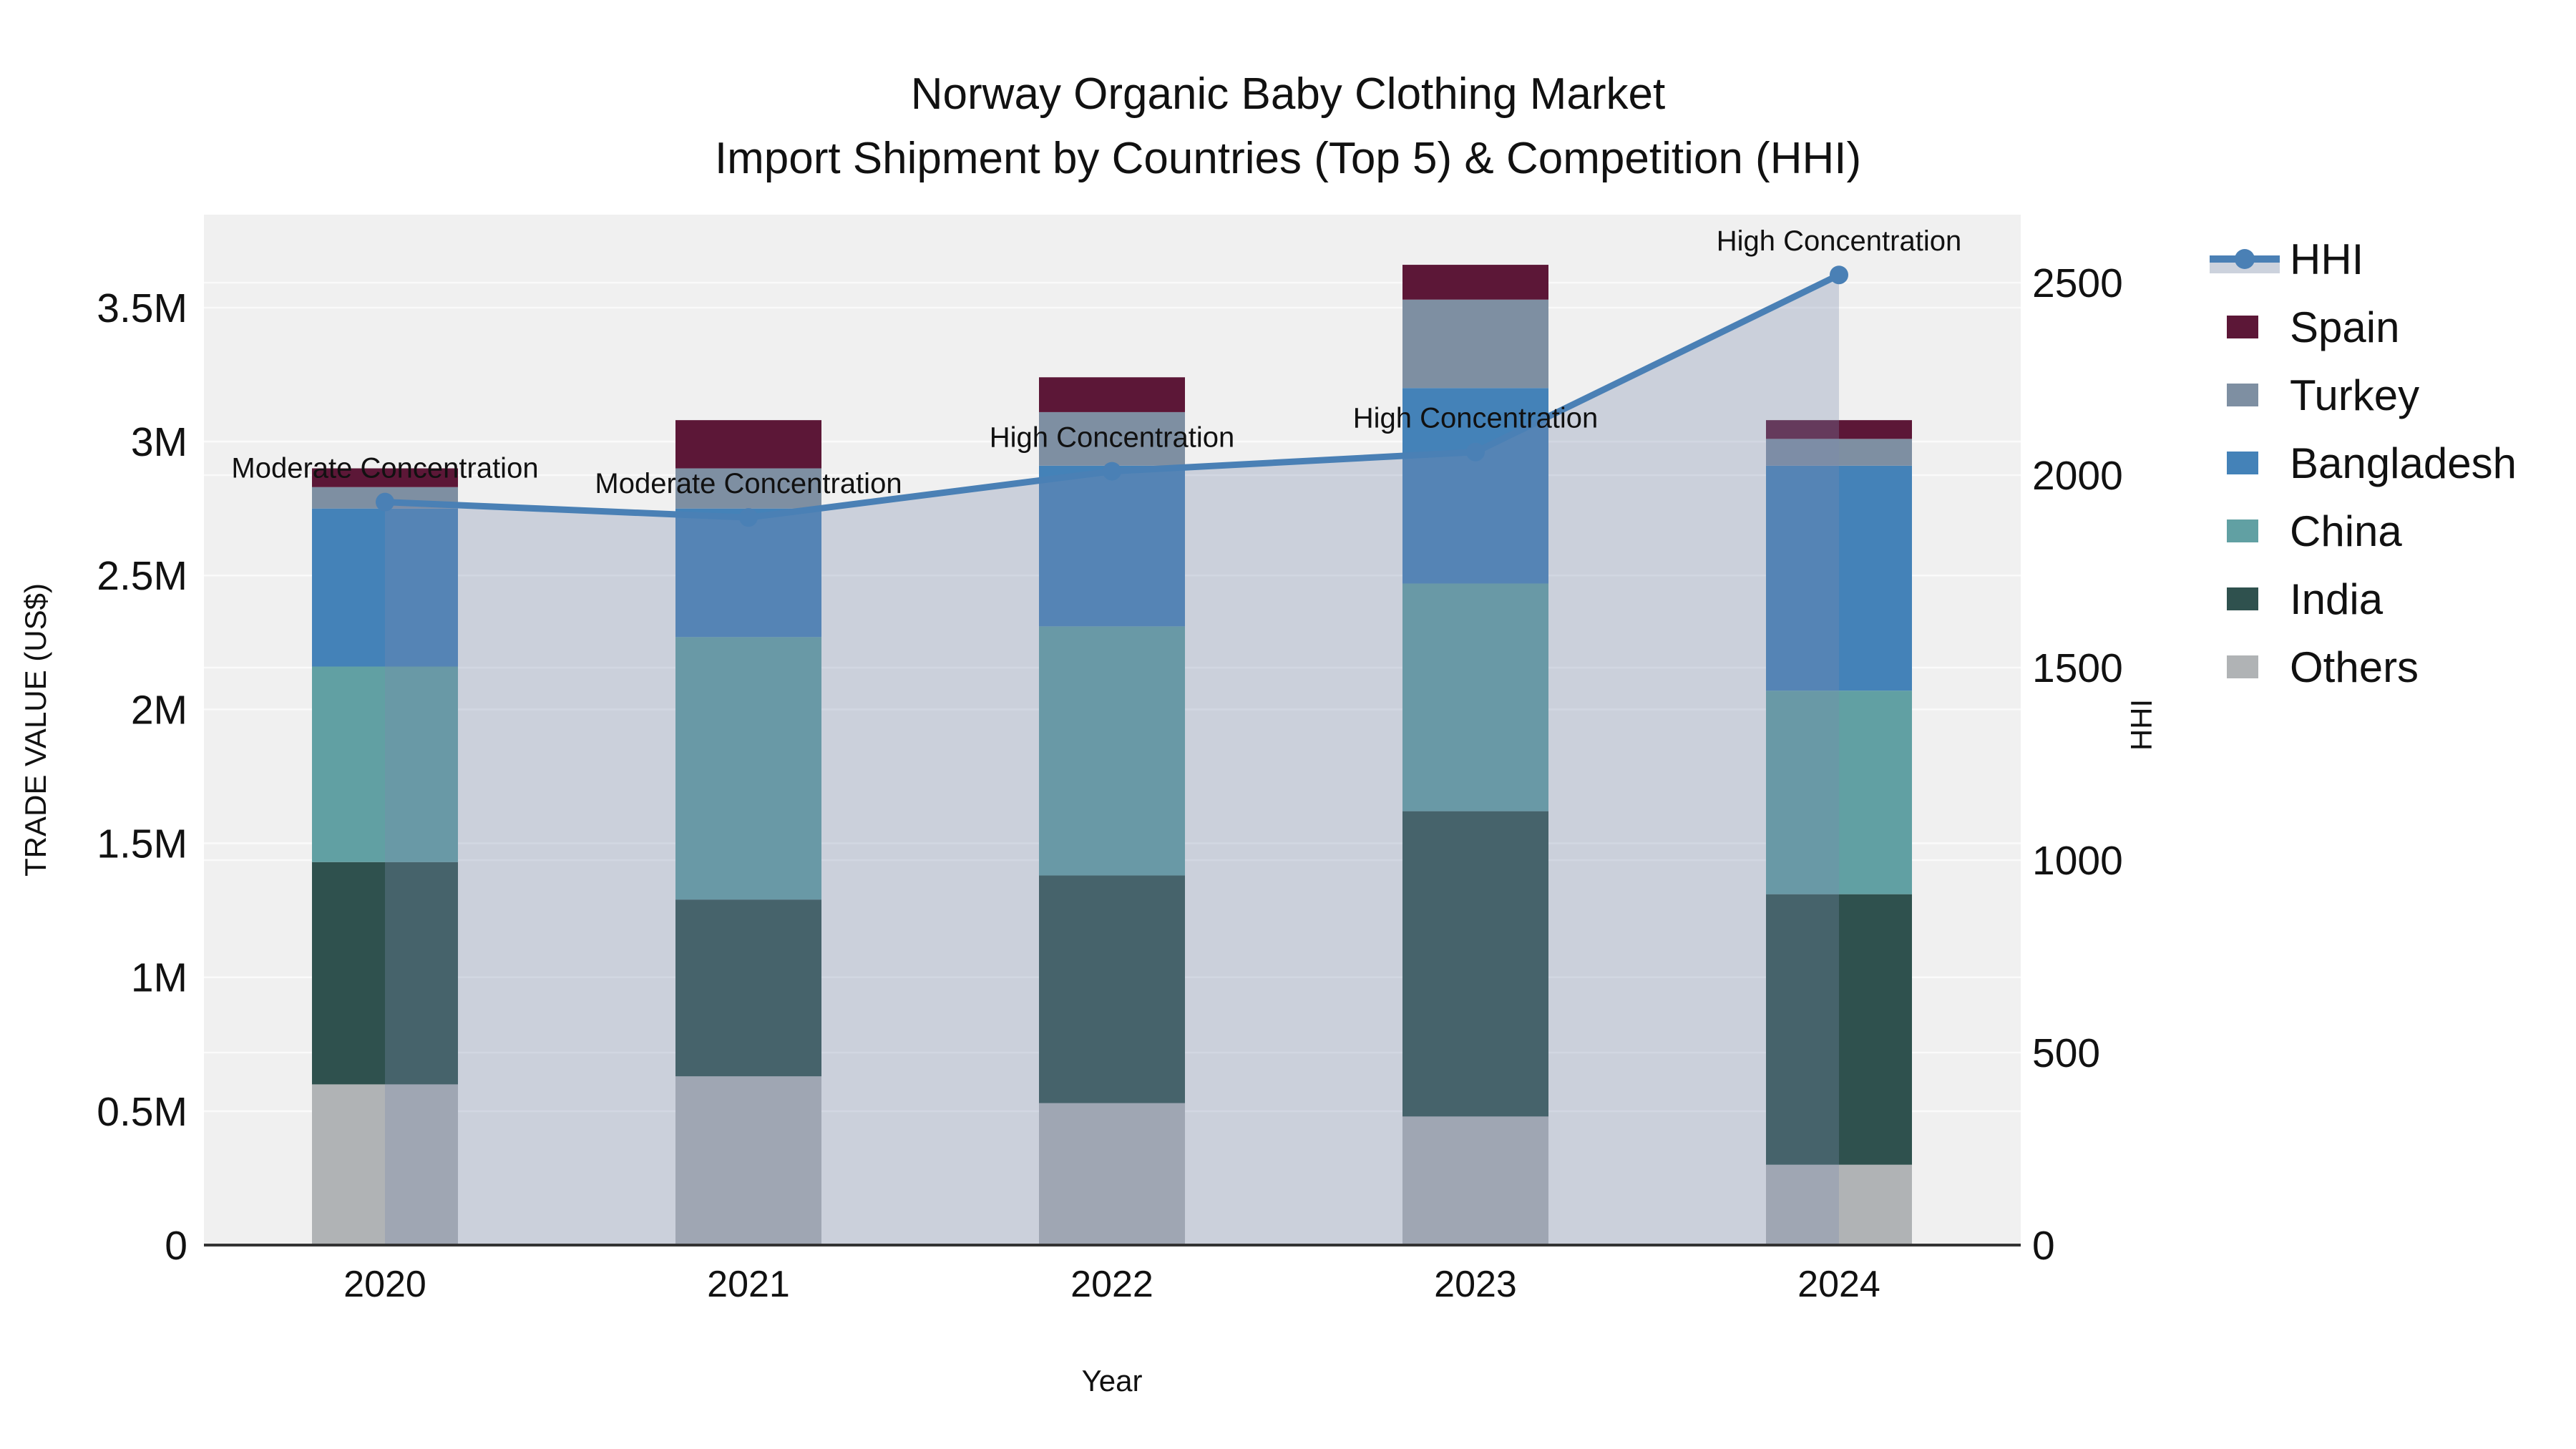 This screenshot has height=1449, width=2576. What do you see at coordinates (748, 1284) in the screenshot?
I see `x-tick-2021: 2021` at bounding box center [748, 1284].